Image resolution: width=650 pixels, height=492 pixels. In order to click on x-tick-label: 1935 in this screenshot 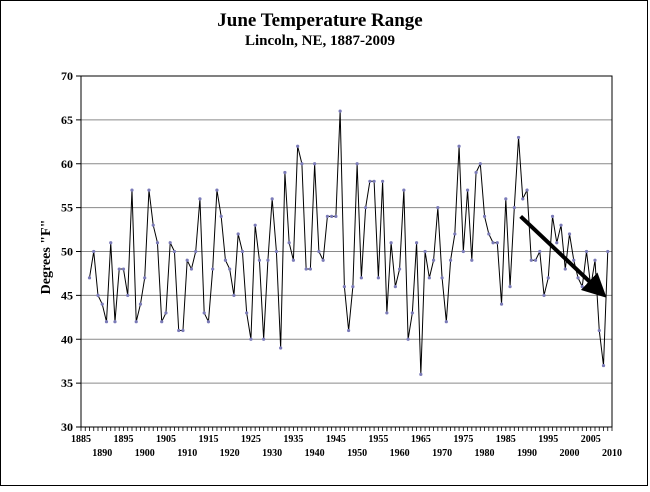, I will do `click(293, 439)`.